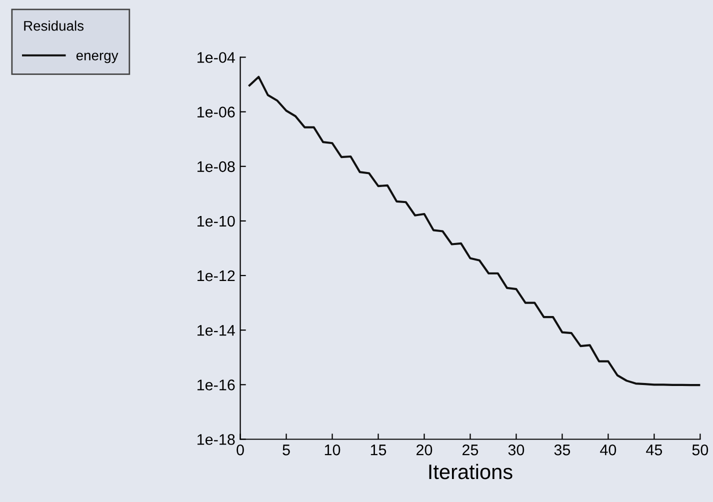 The width and height of the screenshot is (713, 502). What do you see at coordinates (216, 166) in the screenshot?
I see `y-tick-label: 1e-08` at bounding box center [216, 166].